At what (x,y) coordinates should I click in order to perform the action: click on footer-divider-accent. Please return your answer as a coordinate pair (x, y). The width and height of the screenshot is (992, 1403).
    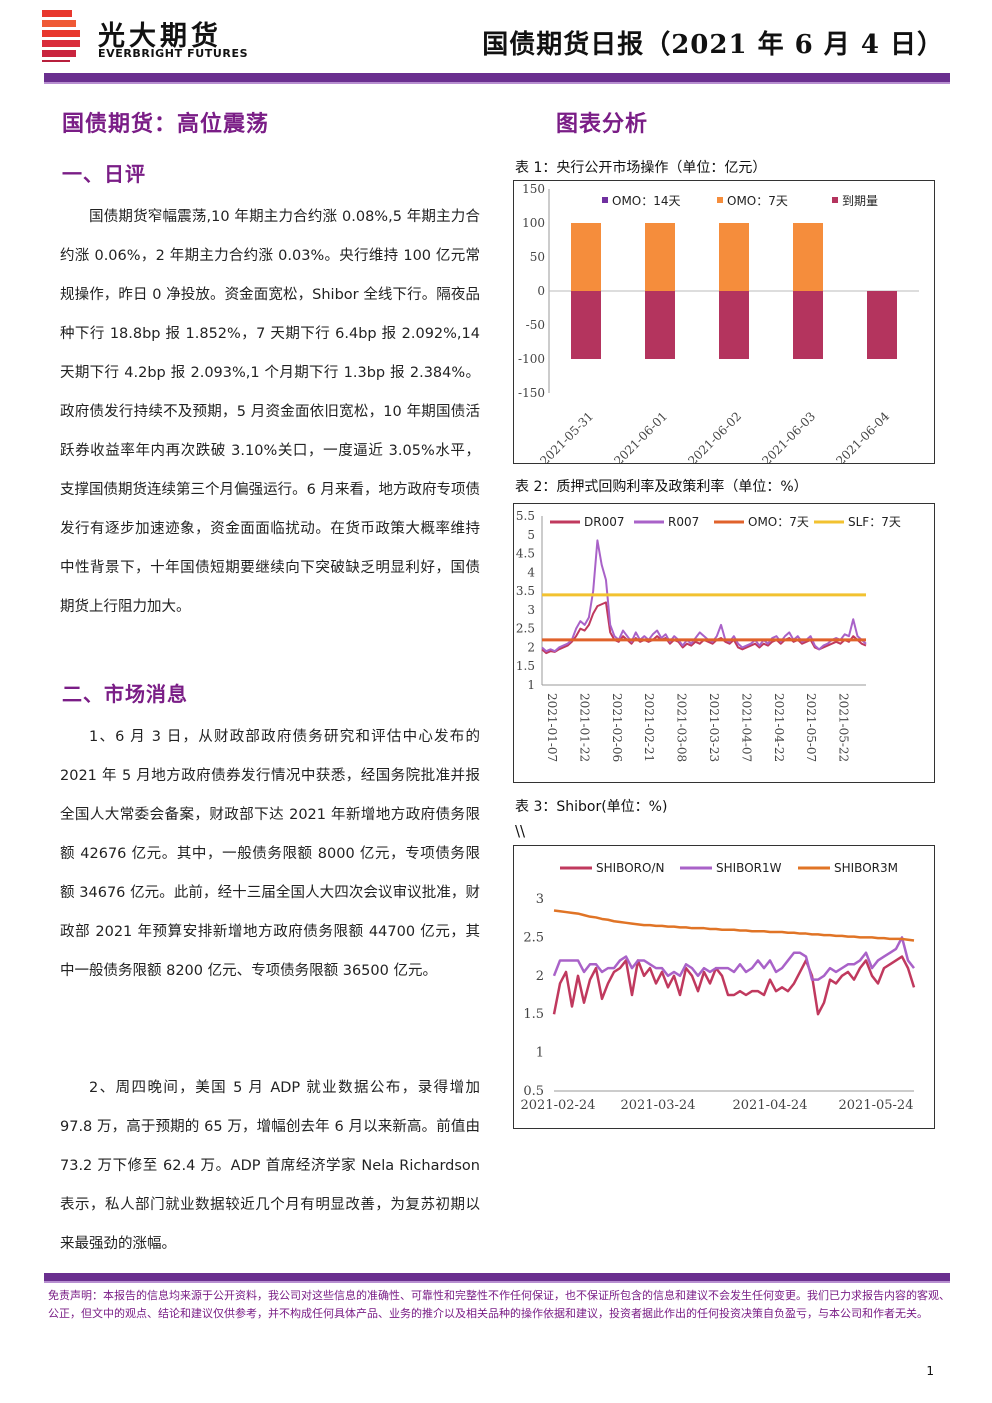
    Looking at the image, I should click on (497, 1282).